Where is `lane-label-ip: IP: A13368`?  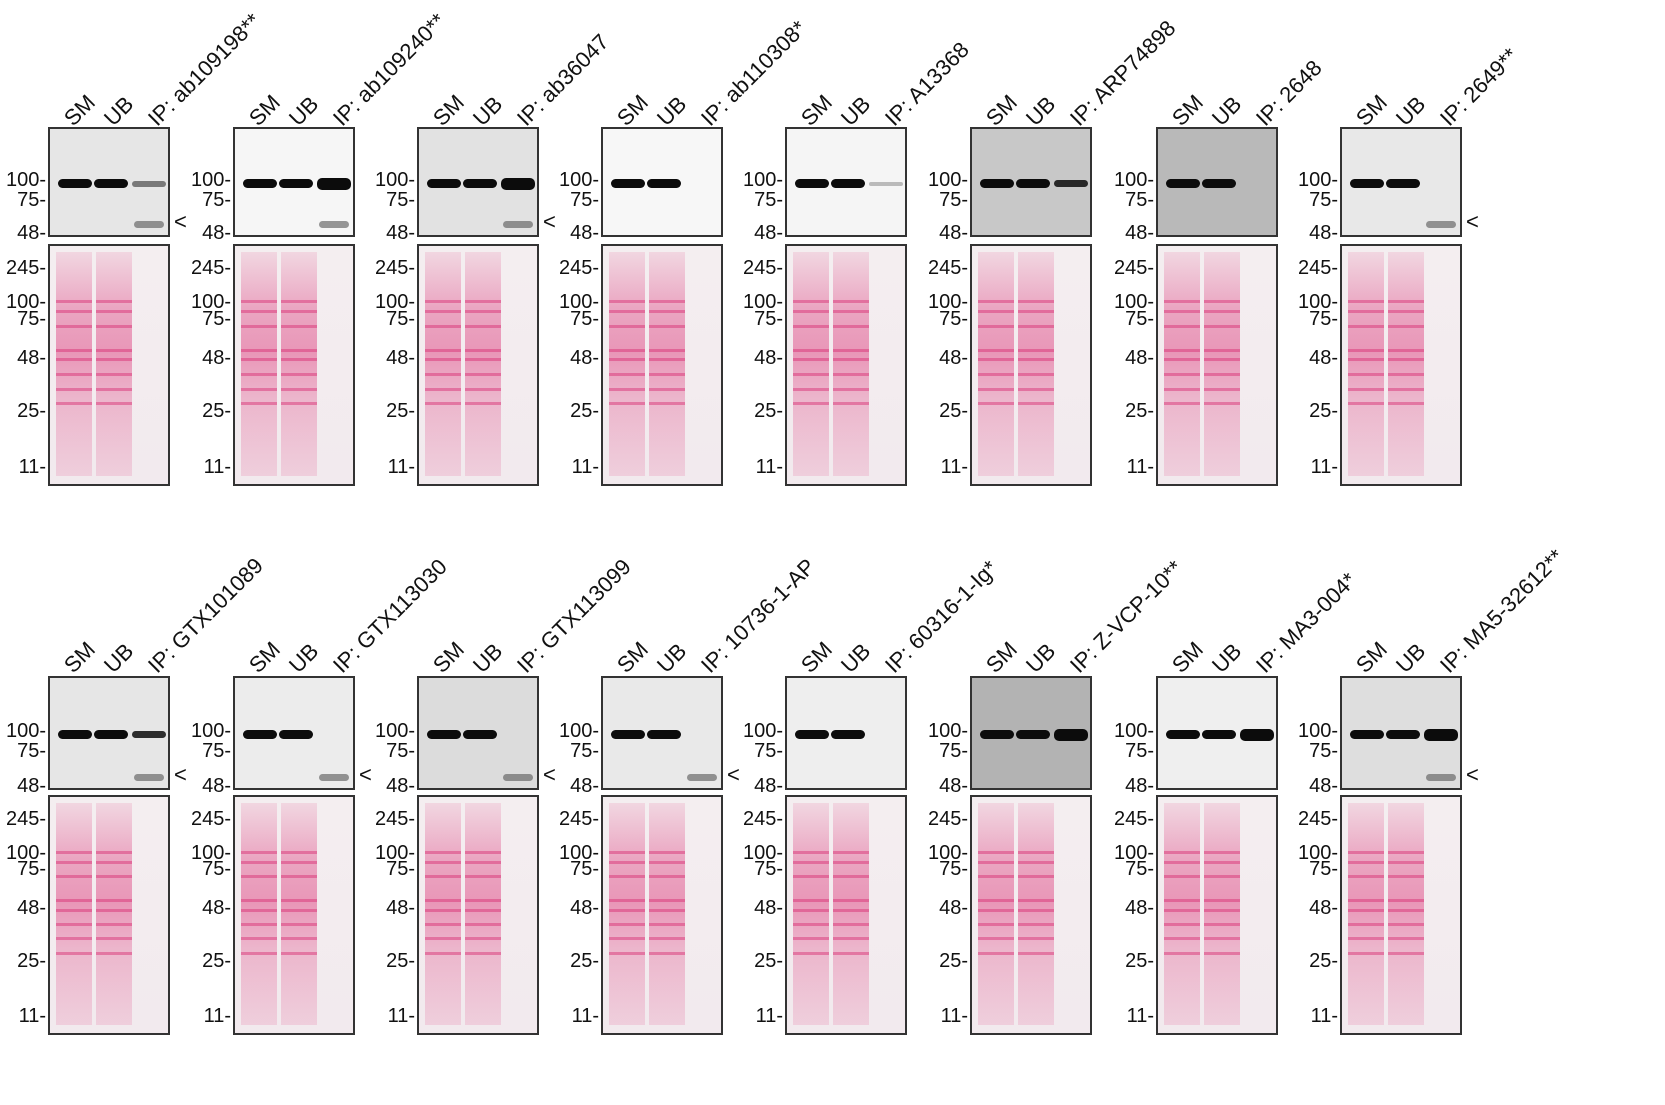 lane-label-ip: IP: A13368 is located at coordinates (927, 83).